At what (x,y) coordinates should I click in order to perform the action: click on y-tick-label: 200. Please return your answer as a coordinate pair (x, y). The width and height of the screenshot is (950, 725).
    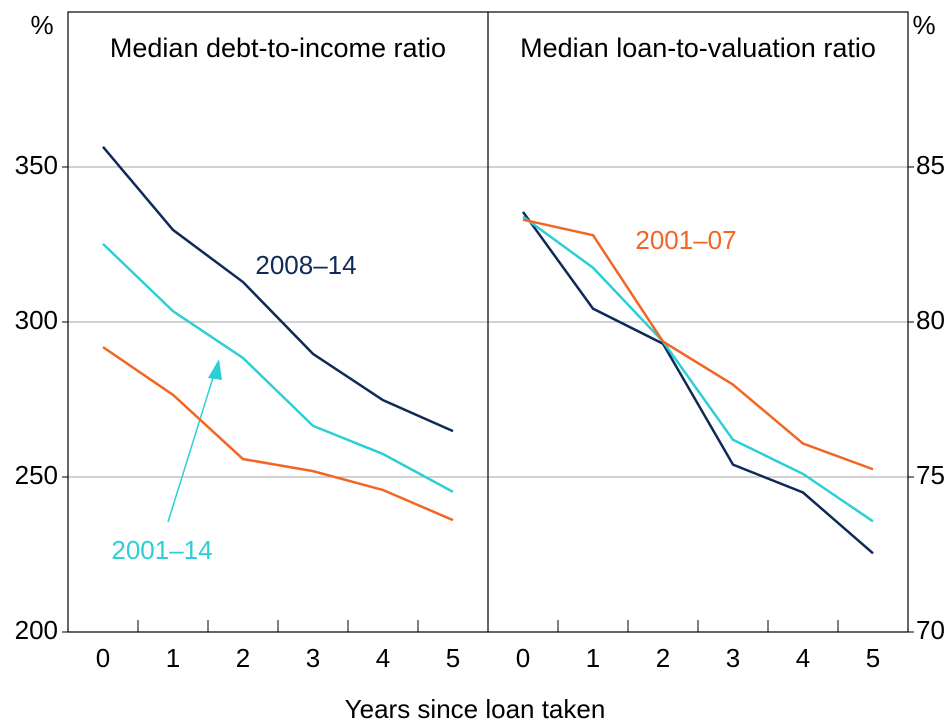
    Looking at the image, I should click on (36, 630).